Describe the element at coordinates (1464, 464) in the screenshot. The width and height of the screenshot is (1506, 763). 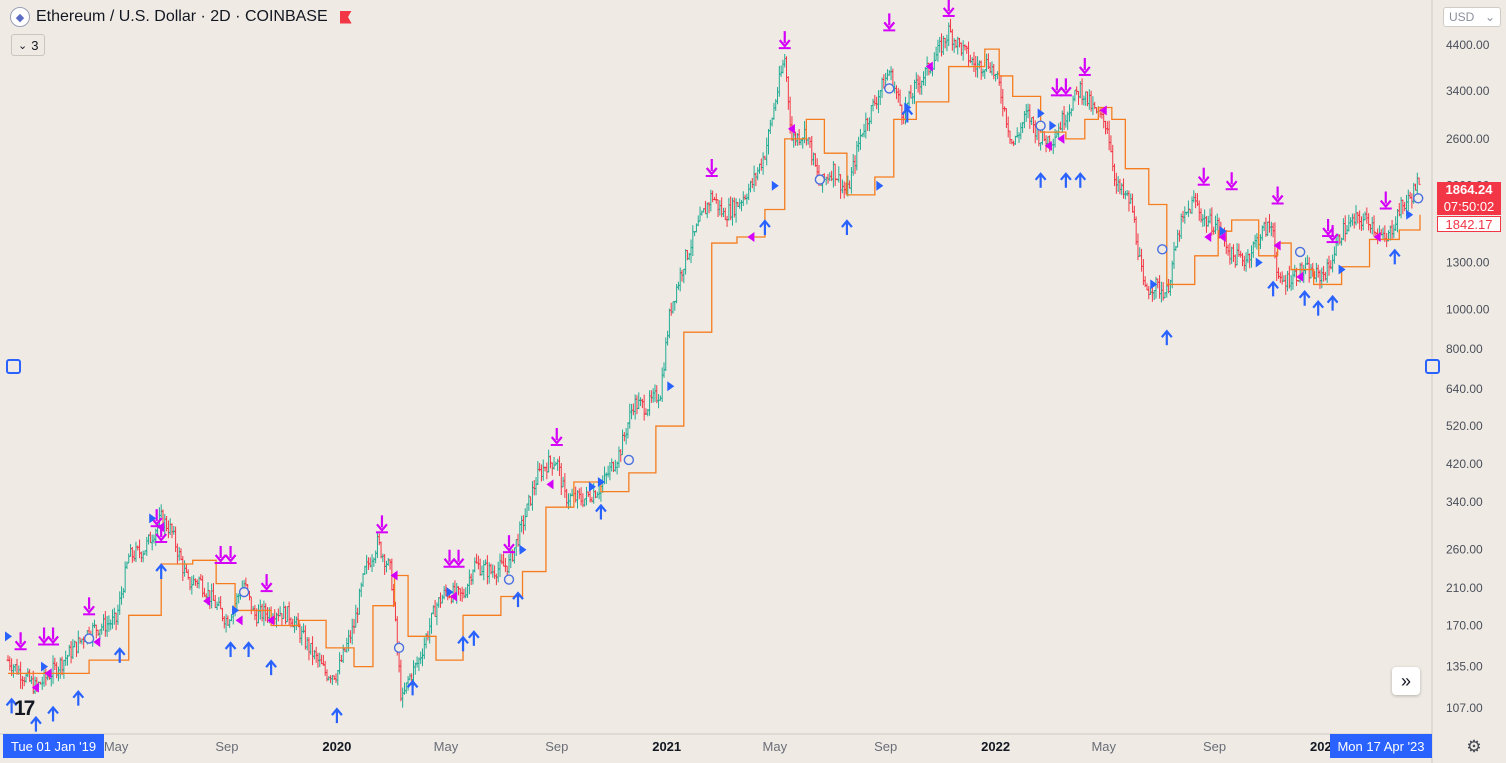
I see `price-tick-label: 420.00` at that location.